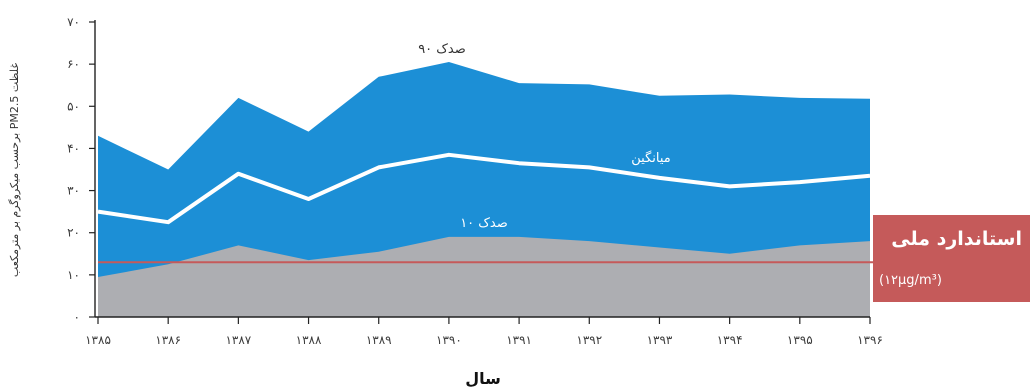 The height and width of the screenshot is (392, 1030). What do you see at coordinates (519, 340) in the screenshot?
I see `x-tick-label: ۱۳۹۱` at bounding box center [519, 340].